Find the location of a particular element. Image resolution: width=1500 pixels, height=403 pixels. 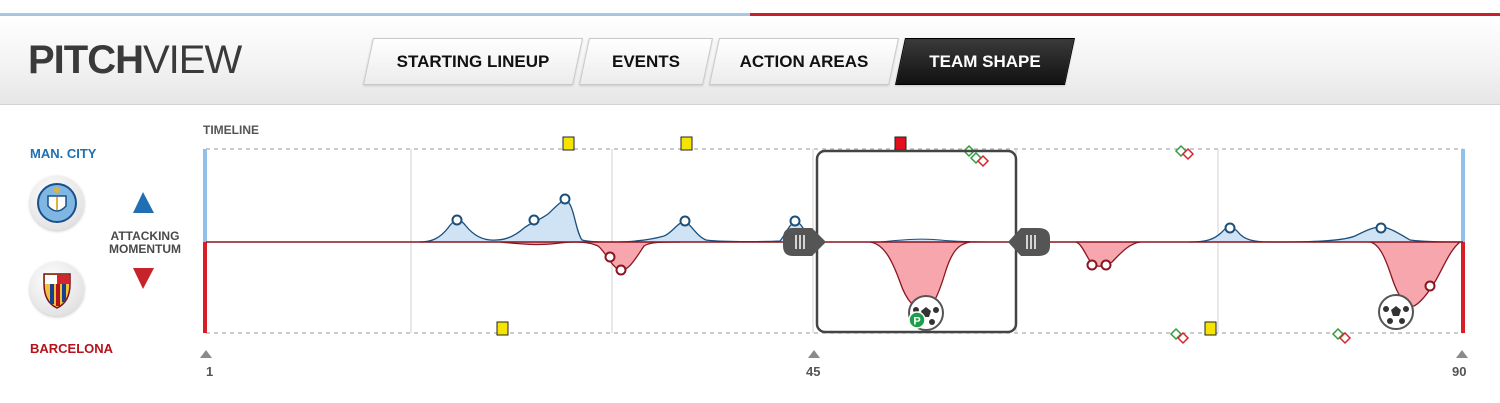

away-accent-bar is located at coordinates (1125, 14).